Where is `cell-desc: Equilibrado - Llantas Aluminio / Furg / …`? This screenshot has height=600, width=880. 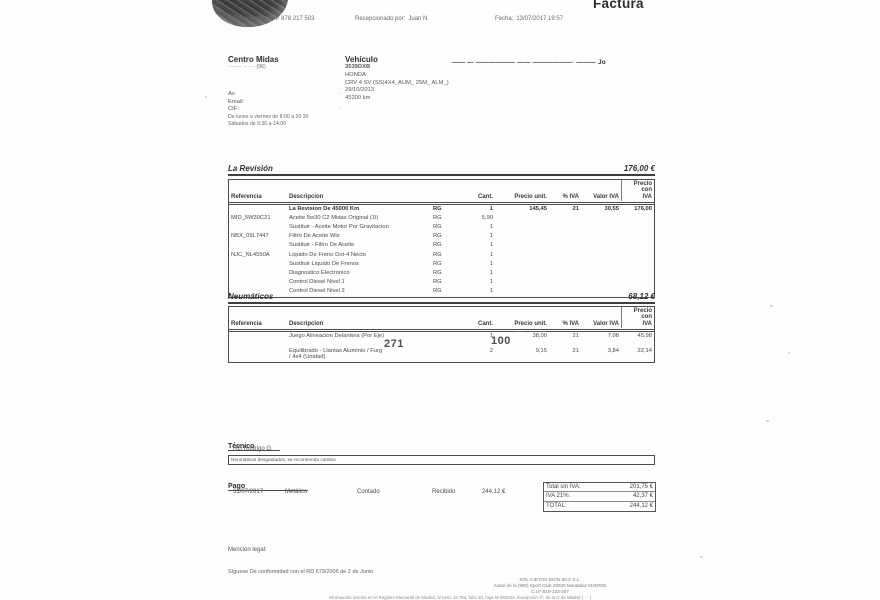
cell-desc: Equilibrado - Llantas Aluminio / Furg / … is located at coordinates (359, 354).